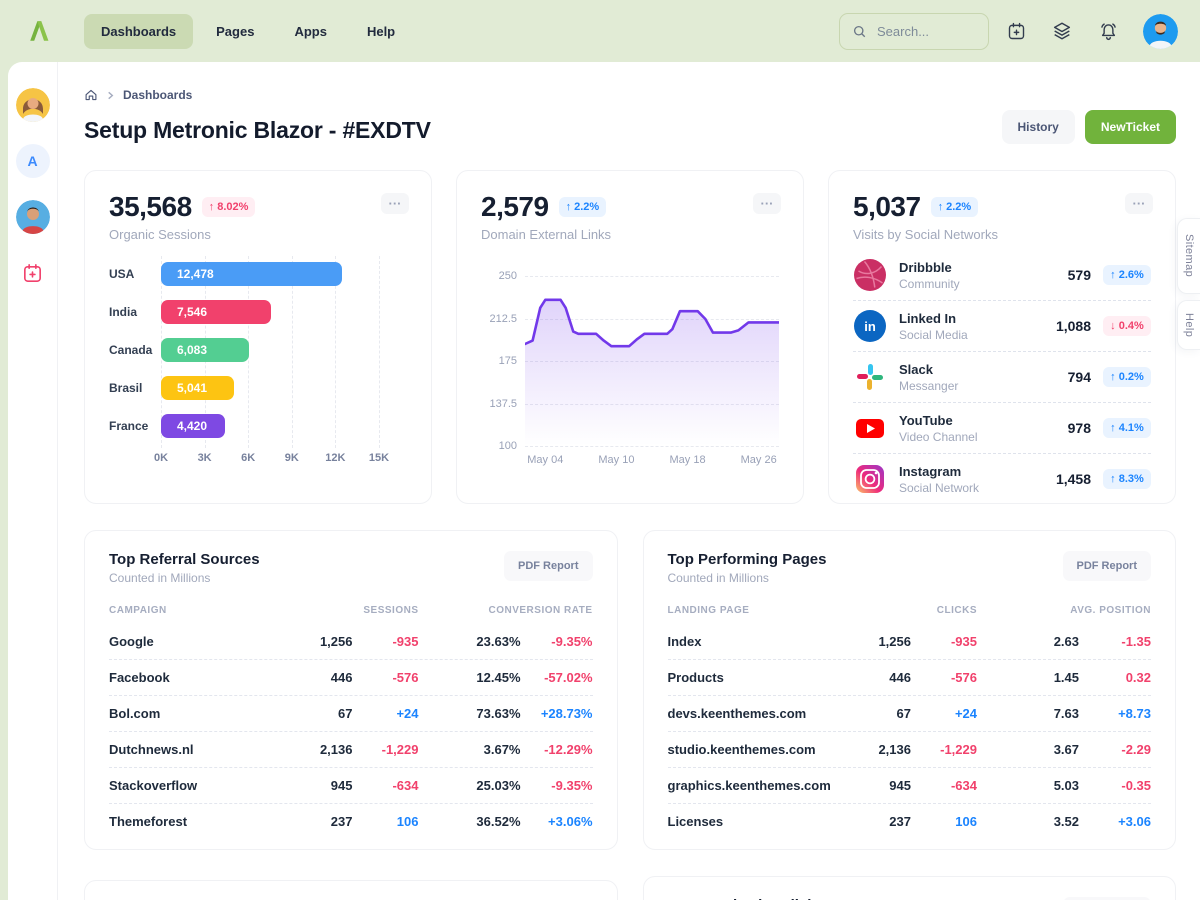 Image resolution: width=1200 pixels, height=900 pixels. Describe the element at coordinates (32, 161) in the screenshot. I see `sidebar-letter-badge: A` at that location.